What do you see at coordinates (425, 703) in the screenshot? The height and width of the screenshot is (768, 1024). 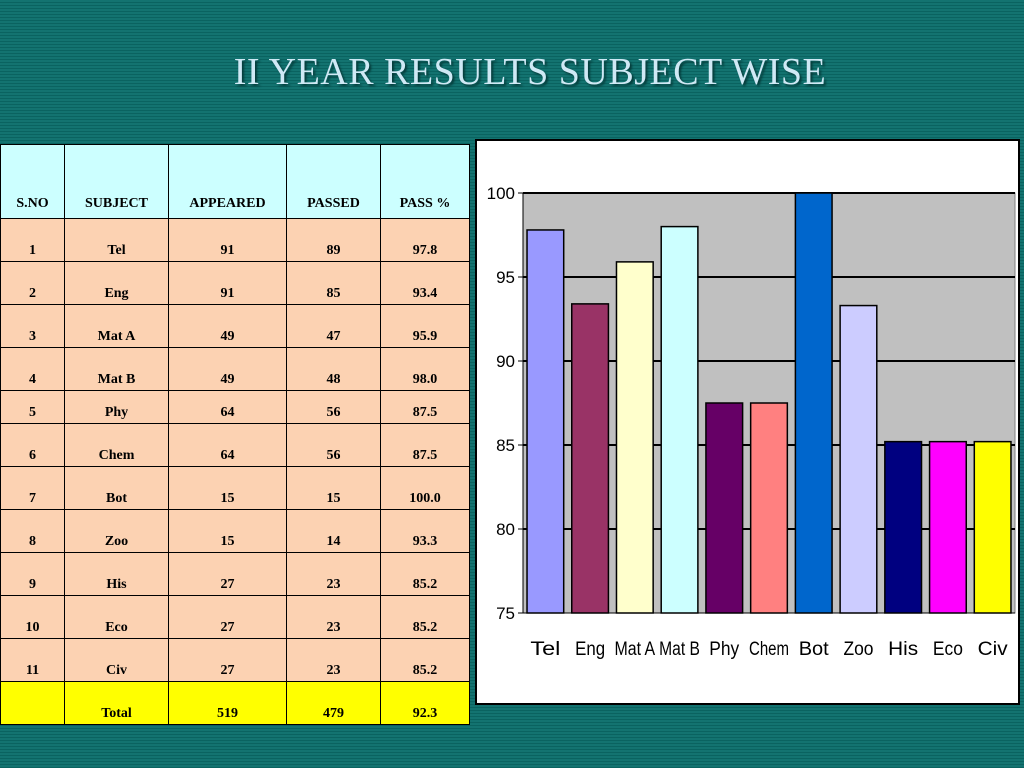 I see `total-pass-percent: 92.3` at bounding box center [425, 703].